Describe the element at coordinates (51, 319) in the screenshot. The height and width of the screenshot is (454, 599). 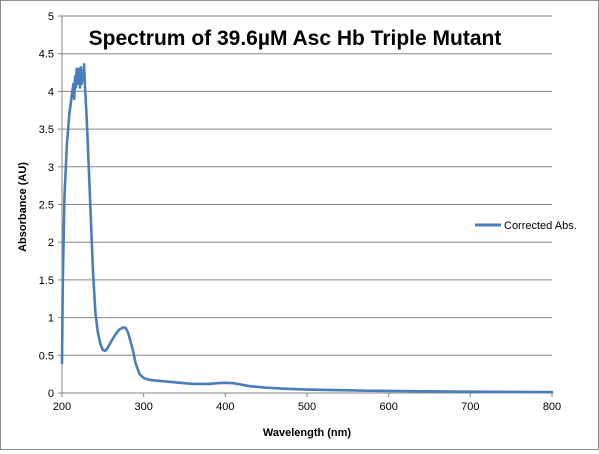
I see `y-tick-label: 1` at that location.